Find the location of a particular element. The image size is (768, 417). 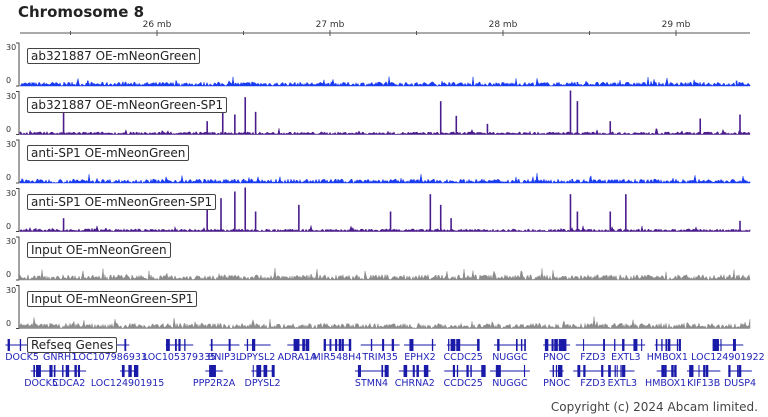

gene-label: EPHX2 is located at coordinates (420, 357).